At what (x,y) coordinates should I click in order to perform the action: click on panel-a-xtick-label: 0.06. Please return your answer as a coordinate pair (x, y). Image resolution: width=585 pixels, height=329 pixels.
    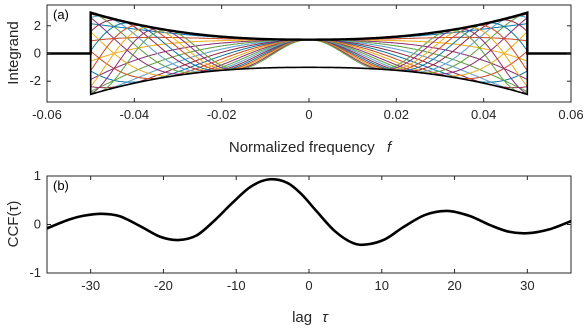
    Looking at the image, I should click on (570, 114).